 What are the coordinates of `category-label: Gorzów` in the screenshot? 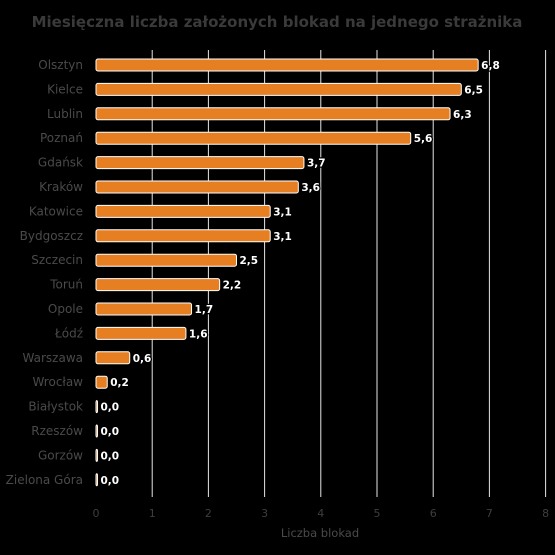 It's located at (60, 455).